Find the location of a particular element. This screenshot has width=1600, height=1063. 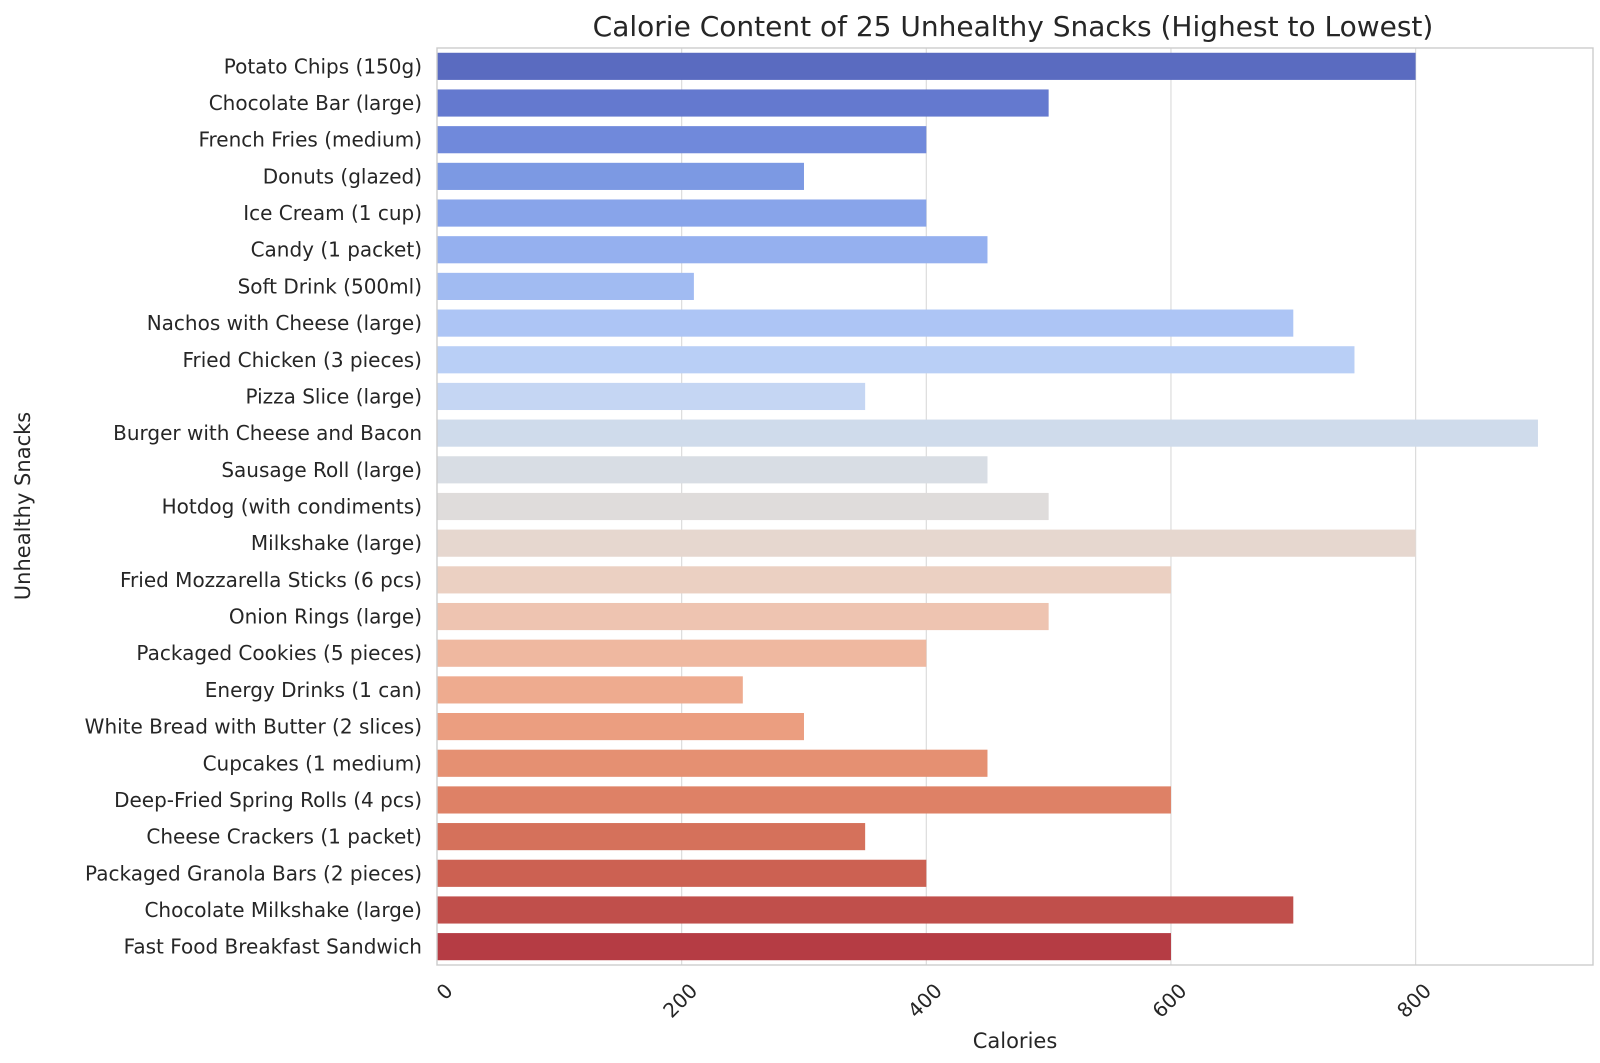

y-tick-label-23: Packaged Granola Bars (2 pieces) is located at coordinates (253, 873).